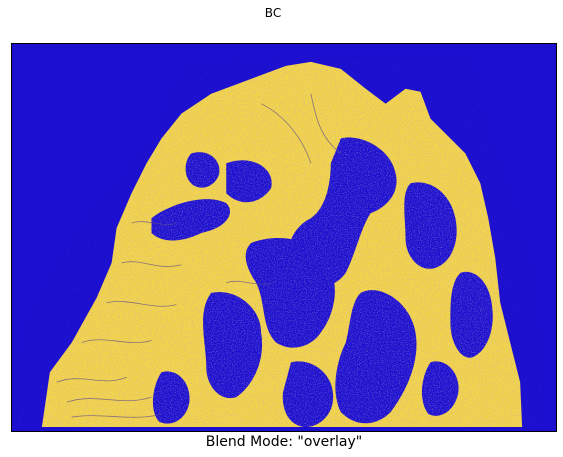 The height and width of the screenshot is (457, 563). What do you see at coordinates (284, 442) in the screenshot?
I see `blend-mode-caption: Blend Mode: "overlay"` at bounding box center [284, 442].